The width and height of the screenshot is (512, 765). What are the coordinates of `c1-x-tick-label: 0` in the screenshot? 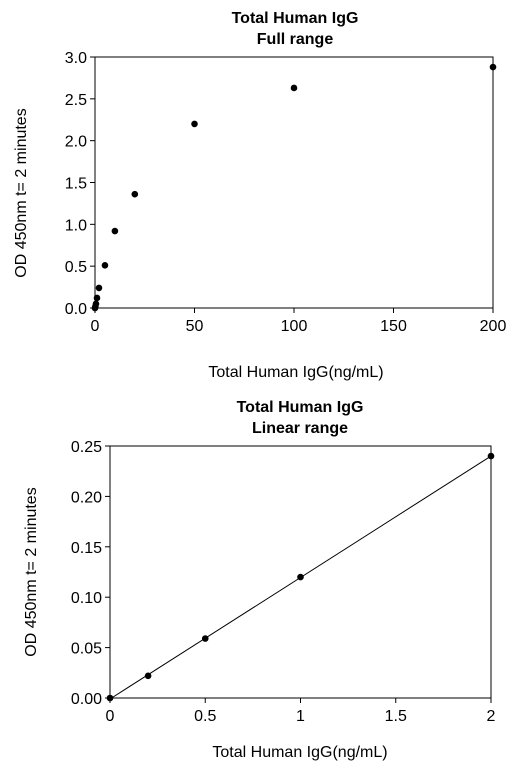 It's located at (95, 326).